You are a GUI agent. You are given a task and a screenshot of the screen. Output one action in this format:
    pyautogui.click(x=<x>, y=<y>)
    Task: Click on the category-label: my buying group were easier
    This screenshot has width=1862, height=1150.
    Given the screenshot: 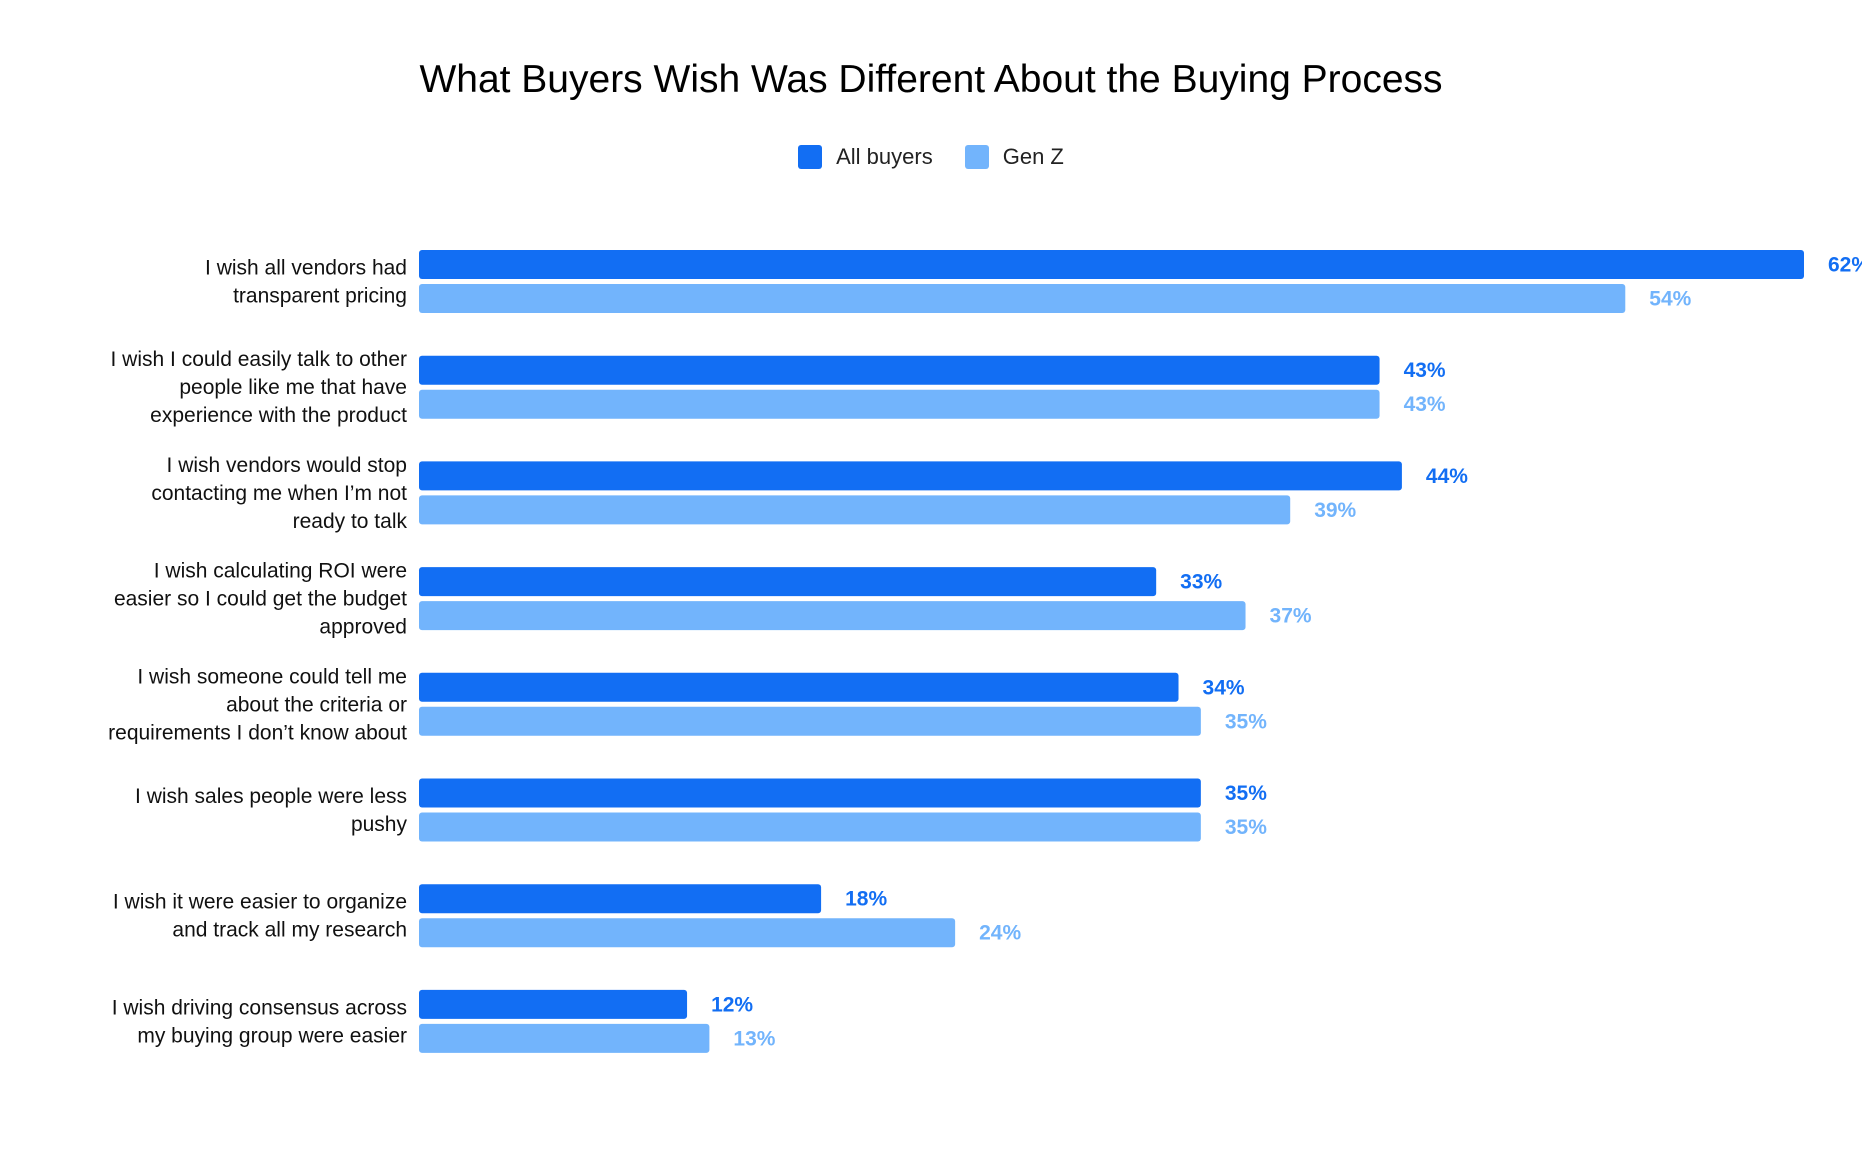 What is the action you would take?
    pyautogui.click(x=272, y=1035)
    